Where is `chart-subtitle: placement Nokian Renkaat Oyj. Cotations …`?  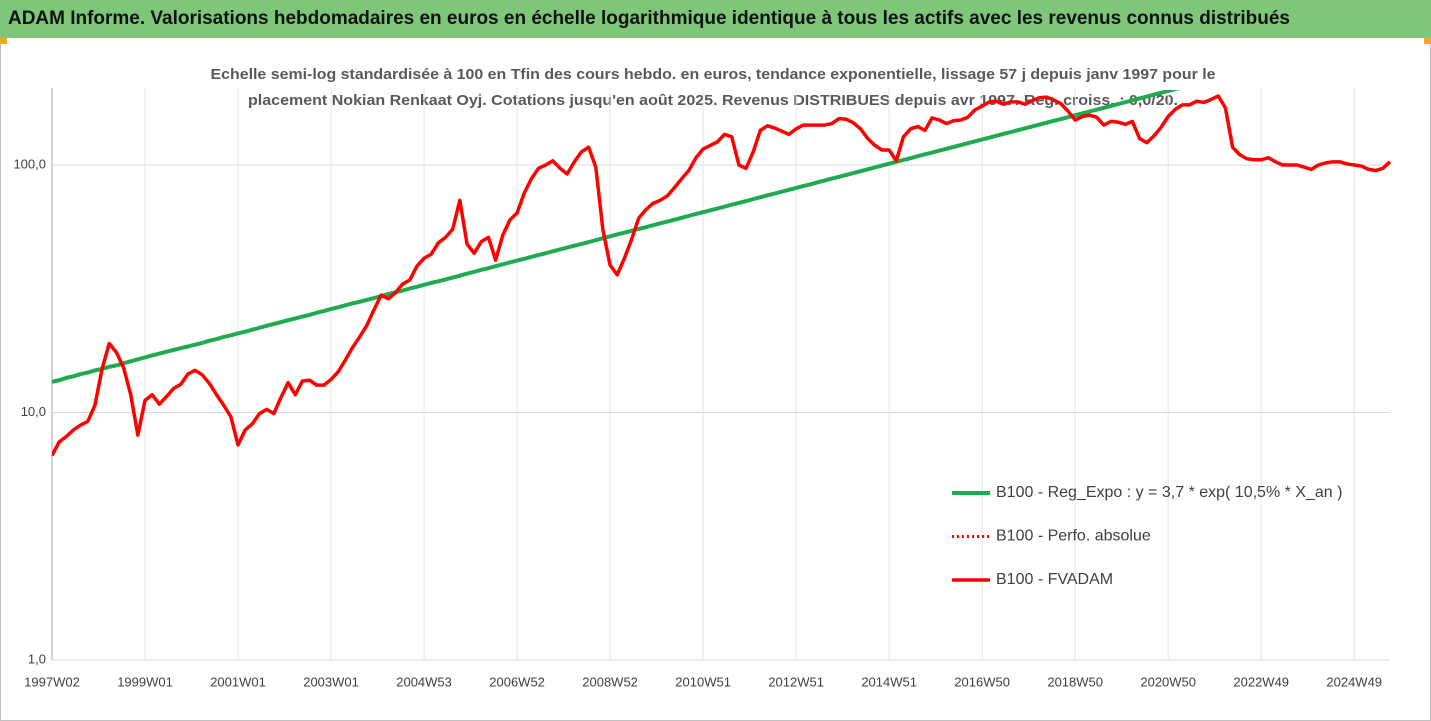
chart-subtitle: placement Nokian Renkaat Oyj. Cotations … is located at coordinates (713, 100).